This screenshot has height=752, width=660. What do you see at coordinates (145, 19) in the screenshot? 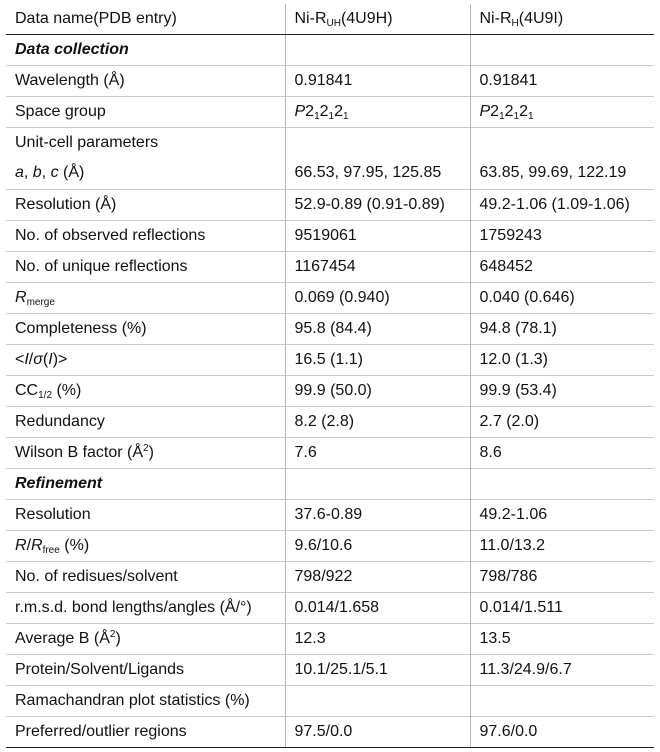
I see `header-data-name: Data name(PDB entry)` at bounding box center [145, 19].